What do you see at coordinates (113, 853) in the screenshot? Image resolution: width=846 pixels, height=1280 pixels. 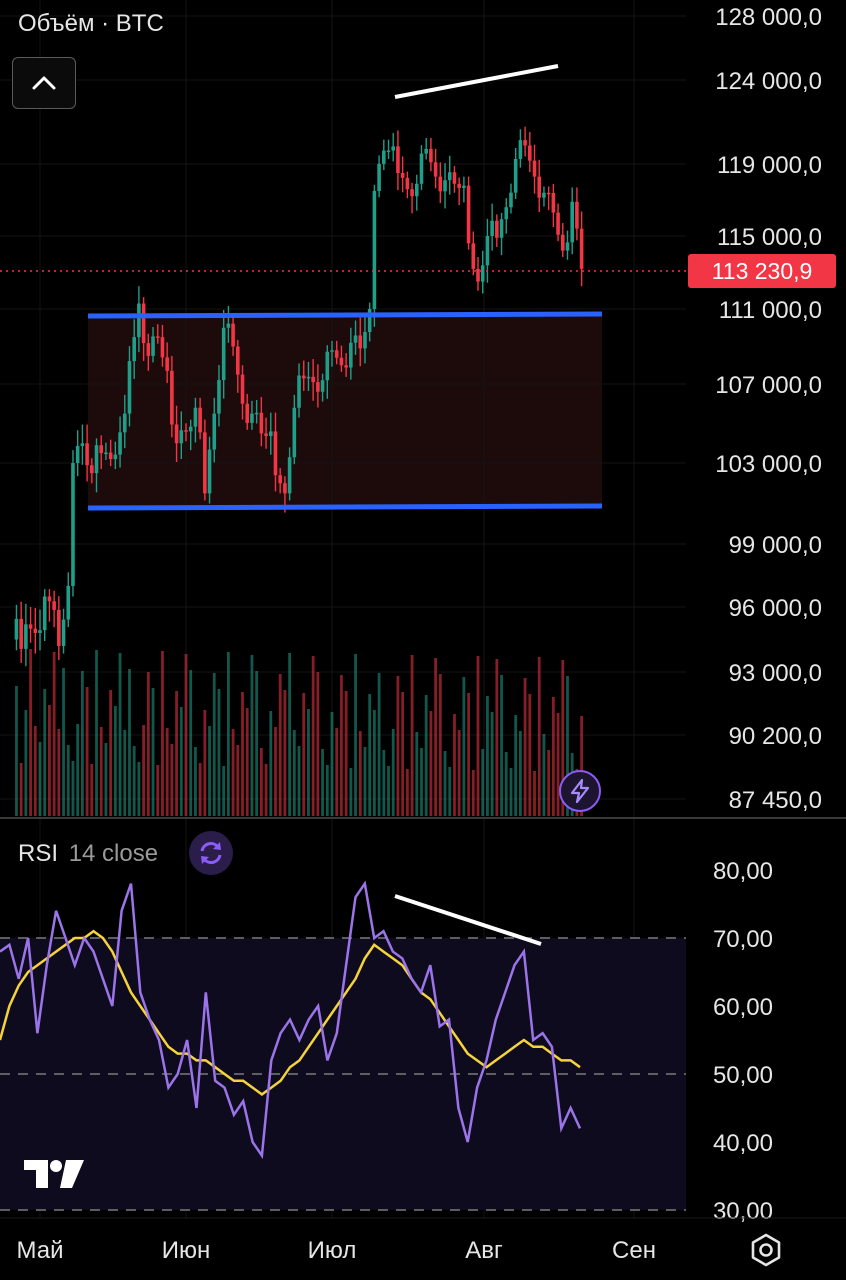 I see `rsi-params: 14 close` at bounding box center [113, 853].